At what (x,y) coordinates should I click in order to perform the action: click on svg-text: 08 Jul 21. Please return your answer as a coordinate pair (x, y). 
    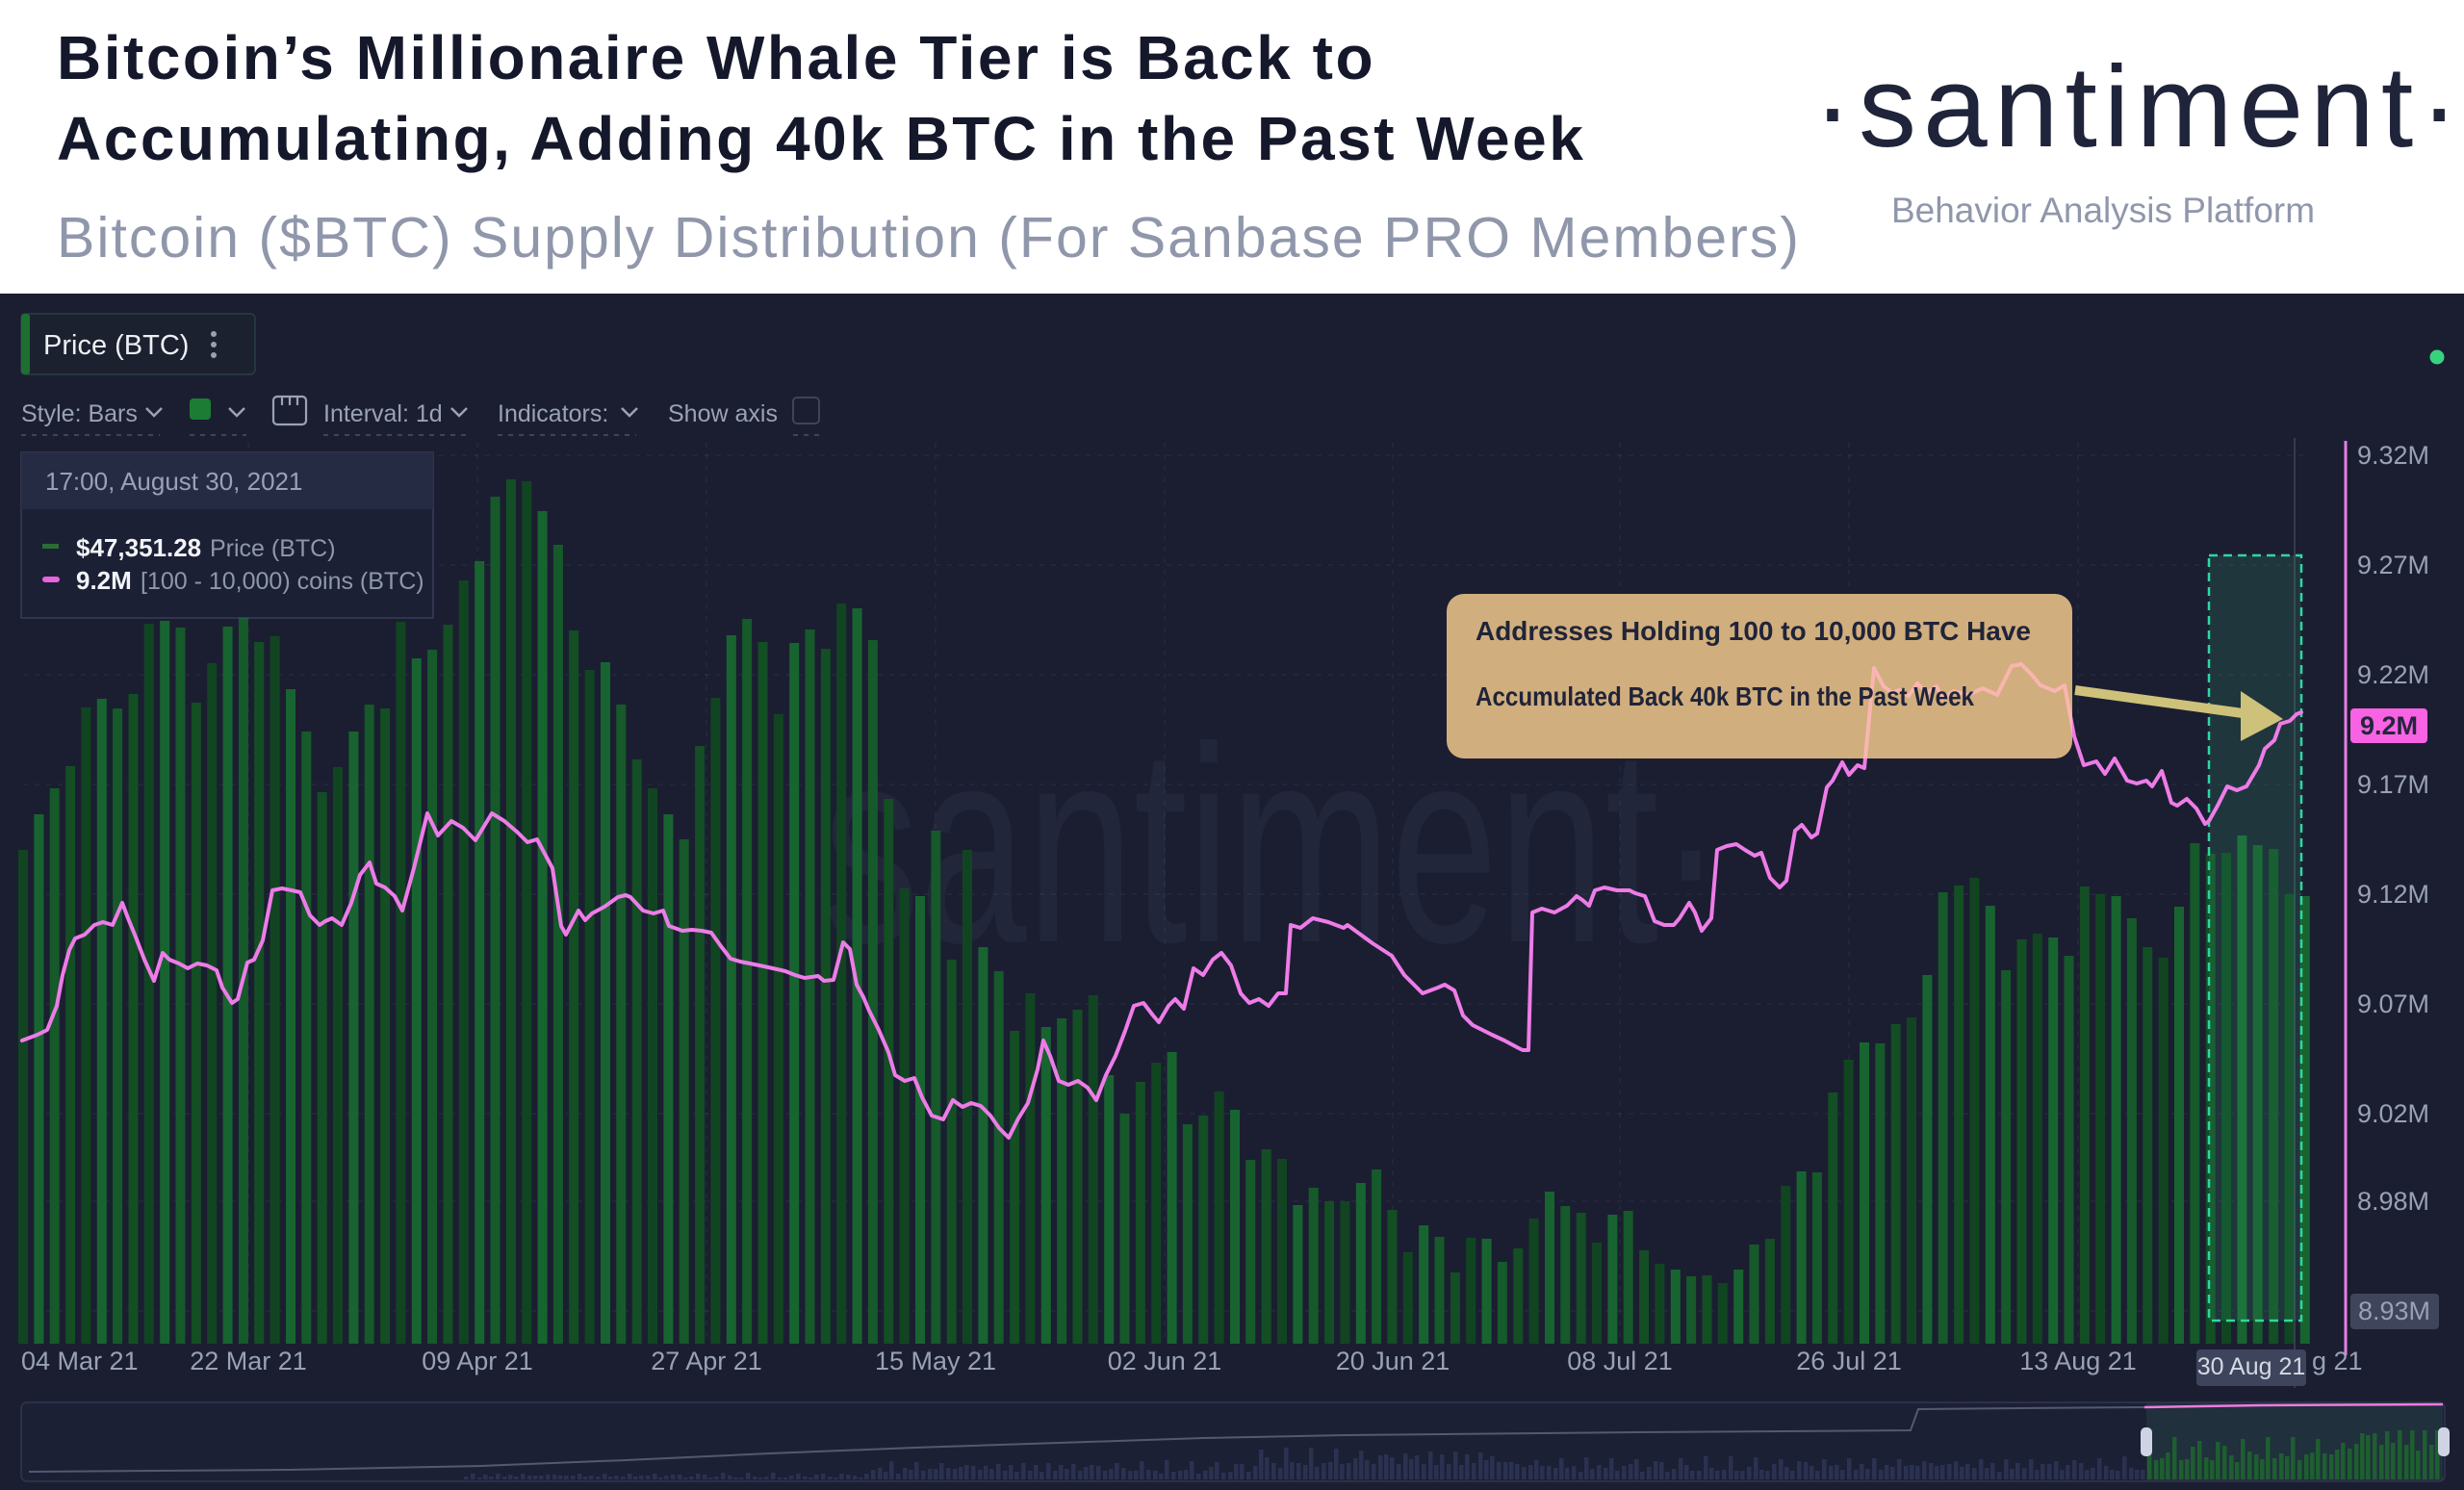
    Looking at the image, I should click on (1620, 1361).